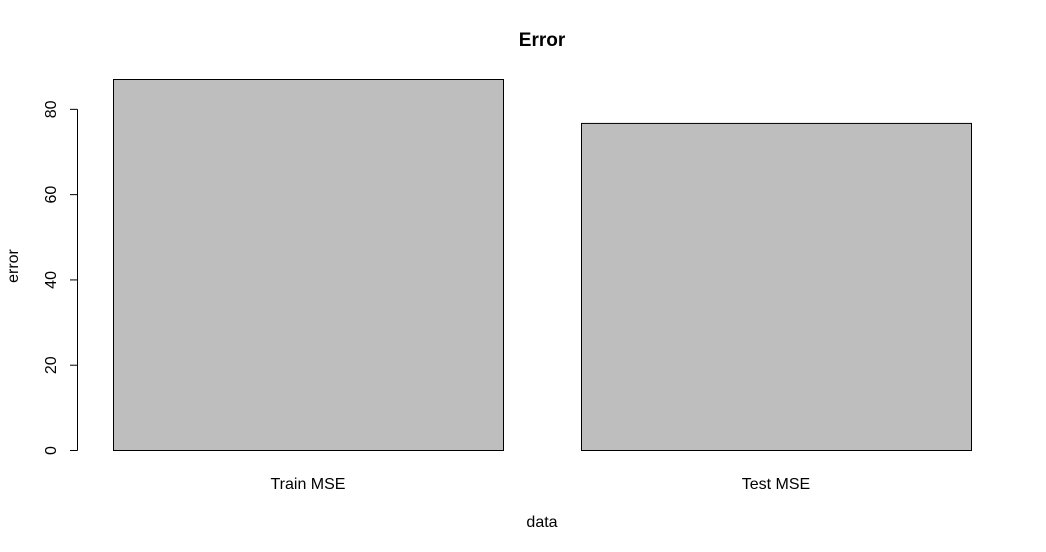 This screenshot has height=552, width=1046. Describe the element at coordinates (13, 265) in the screenshot. I see `y-axis-label: error` at that location.